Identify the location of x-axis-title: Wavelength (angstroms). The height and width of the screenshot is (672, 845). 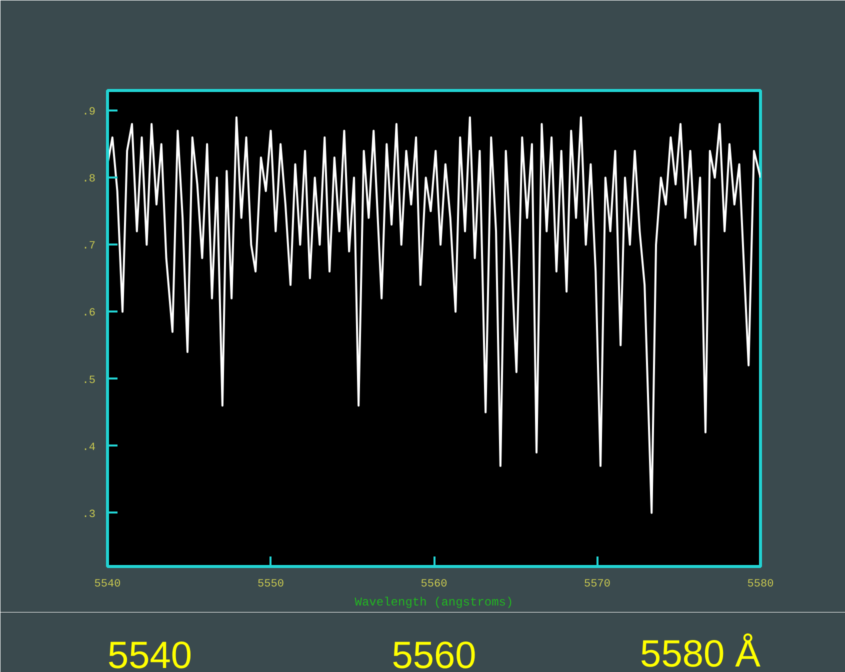
(434, 603).